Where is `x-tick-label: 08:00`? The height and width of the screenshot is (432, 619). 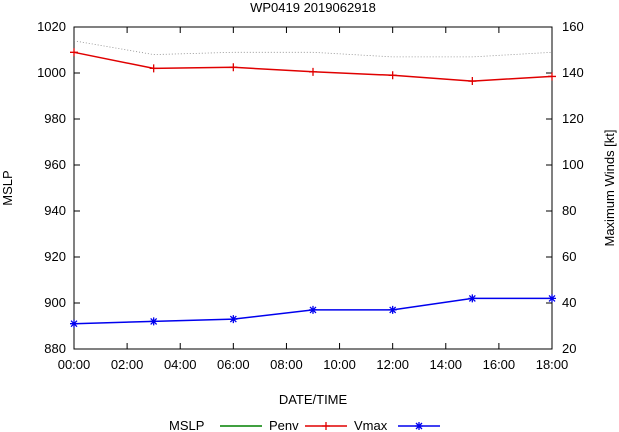 x-tick-label: 08:00 is located at coordinates (286, 364).